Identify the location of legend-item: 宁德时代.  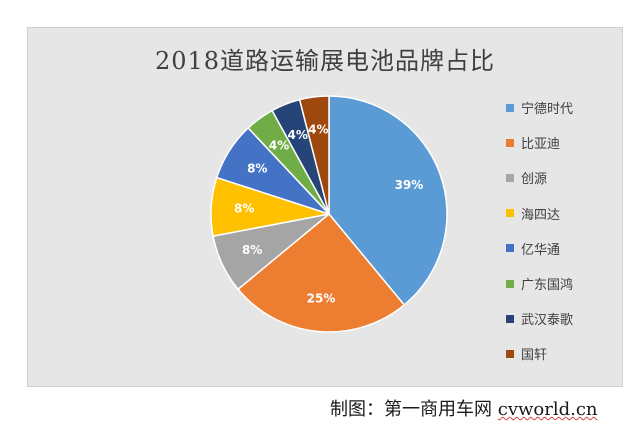
(561, 107).